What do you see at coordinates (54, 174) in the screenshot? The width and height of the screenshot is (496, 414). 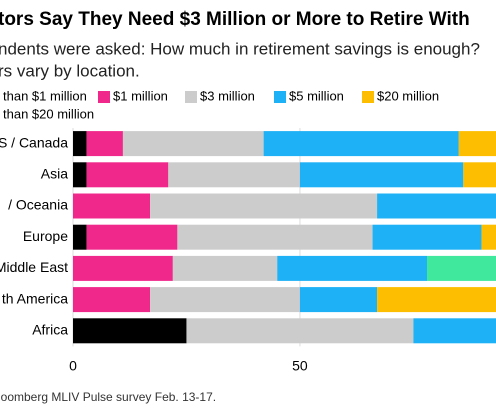 I see `y-tick-label: Asia` at bounding box center [54, 174].